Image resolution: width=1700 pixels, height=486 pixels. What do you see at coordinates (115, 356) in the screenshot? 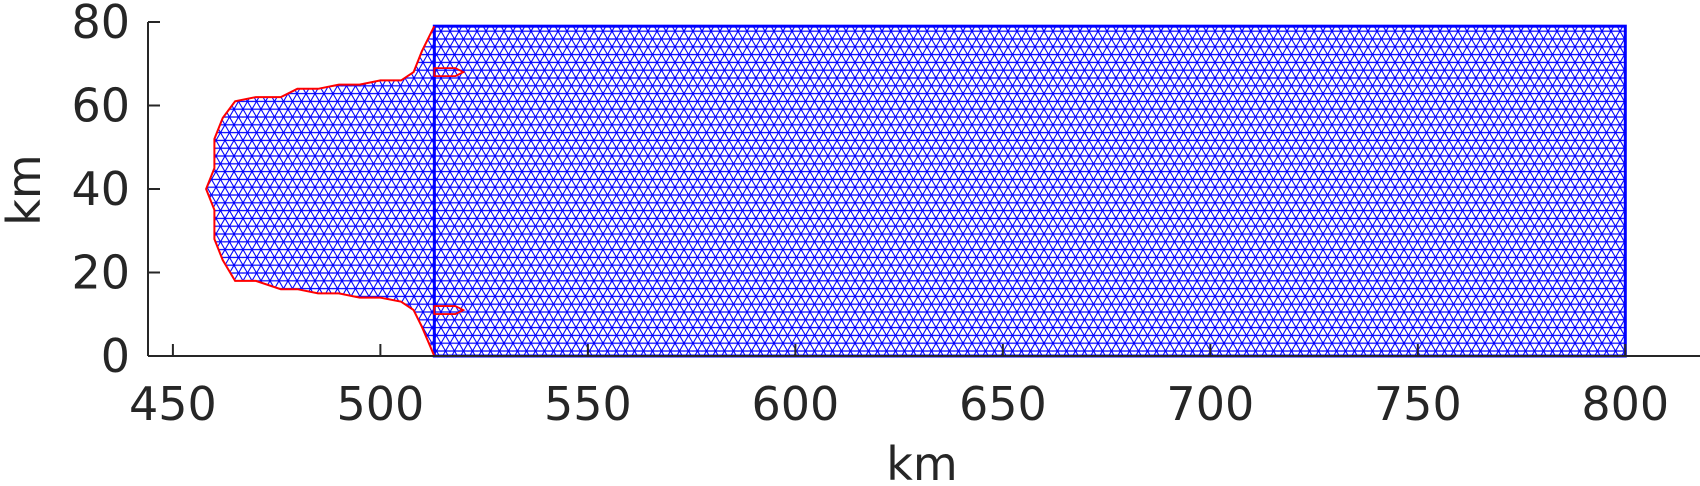
I see `y-tick-label: 0` at bounding box center [115, 356].